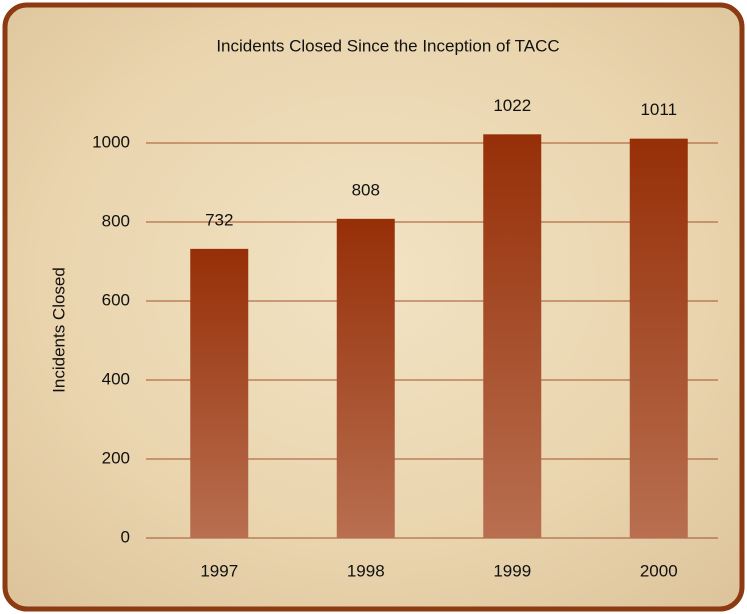 This screenshot has width=747, height=614. I want to click on y-tick-label: 0, so click(125, 536).